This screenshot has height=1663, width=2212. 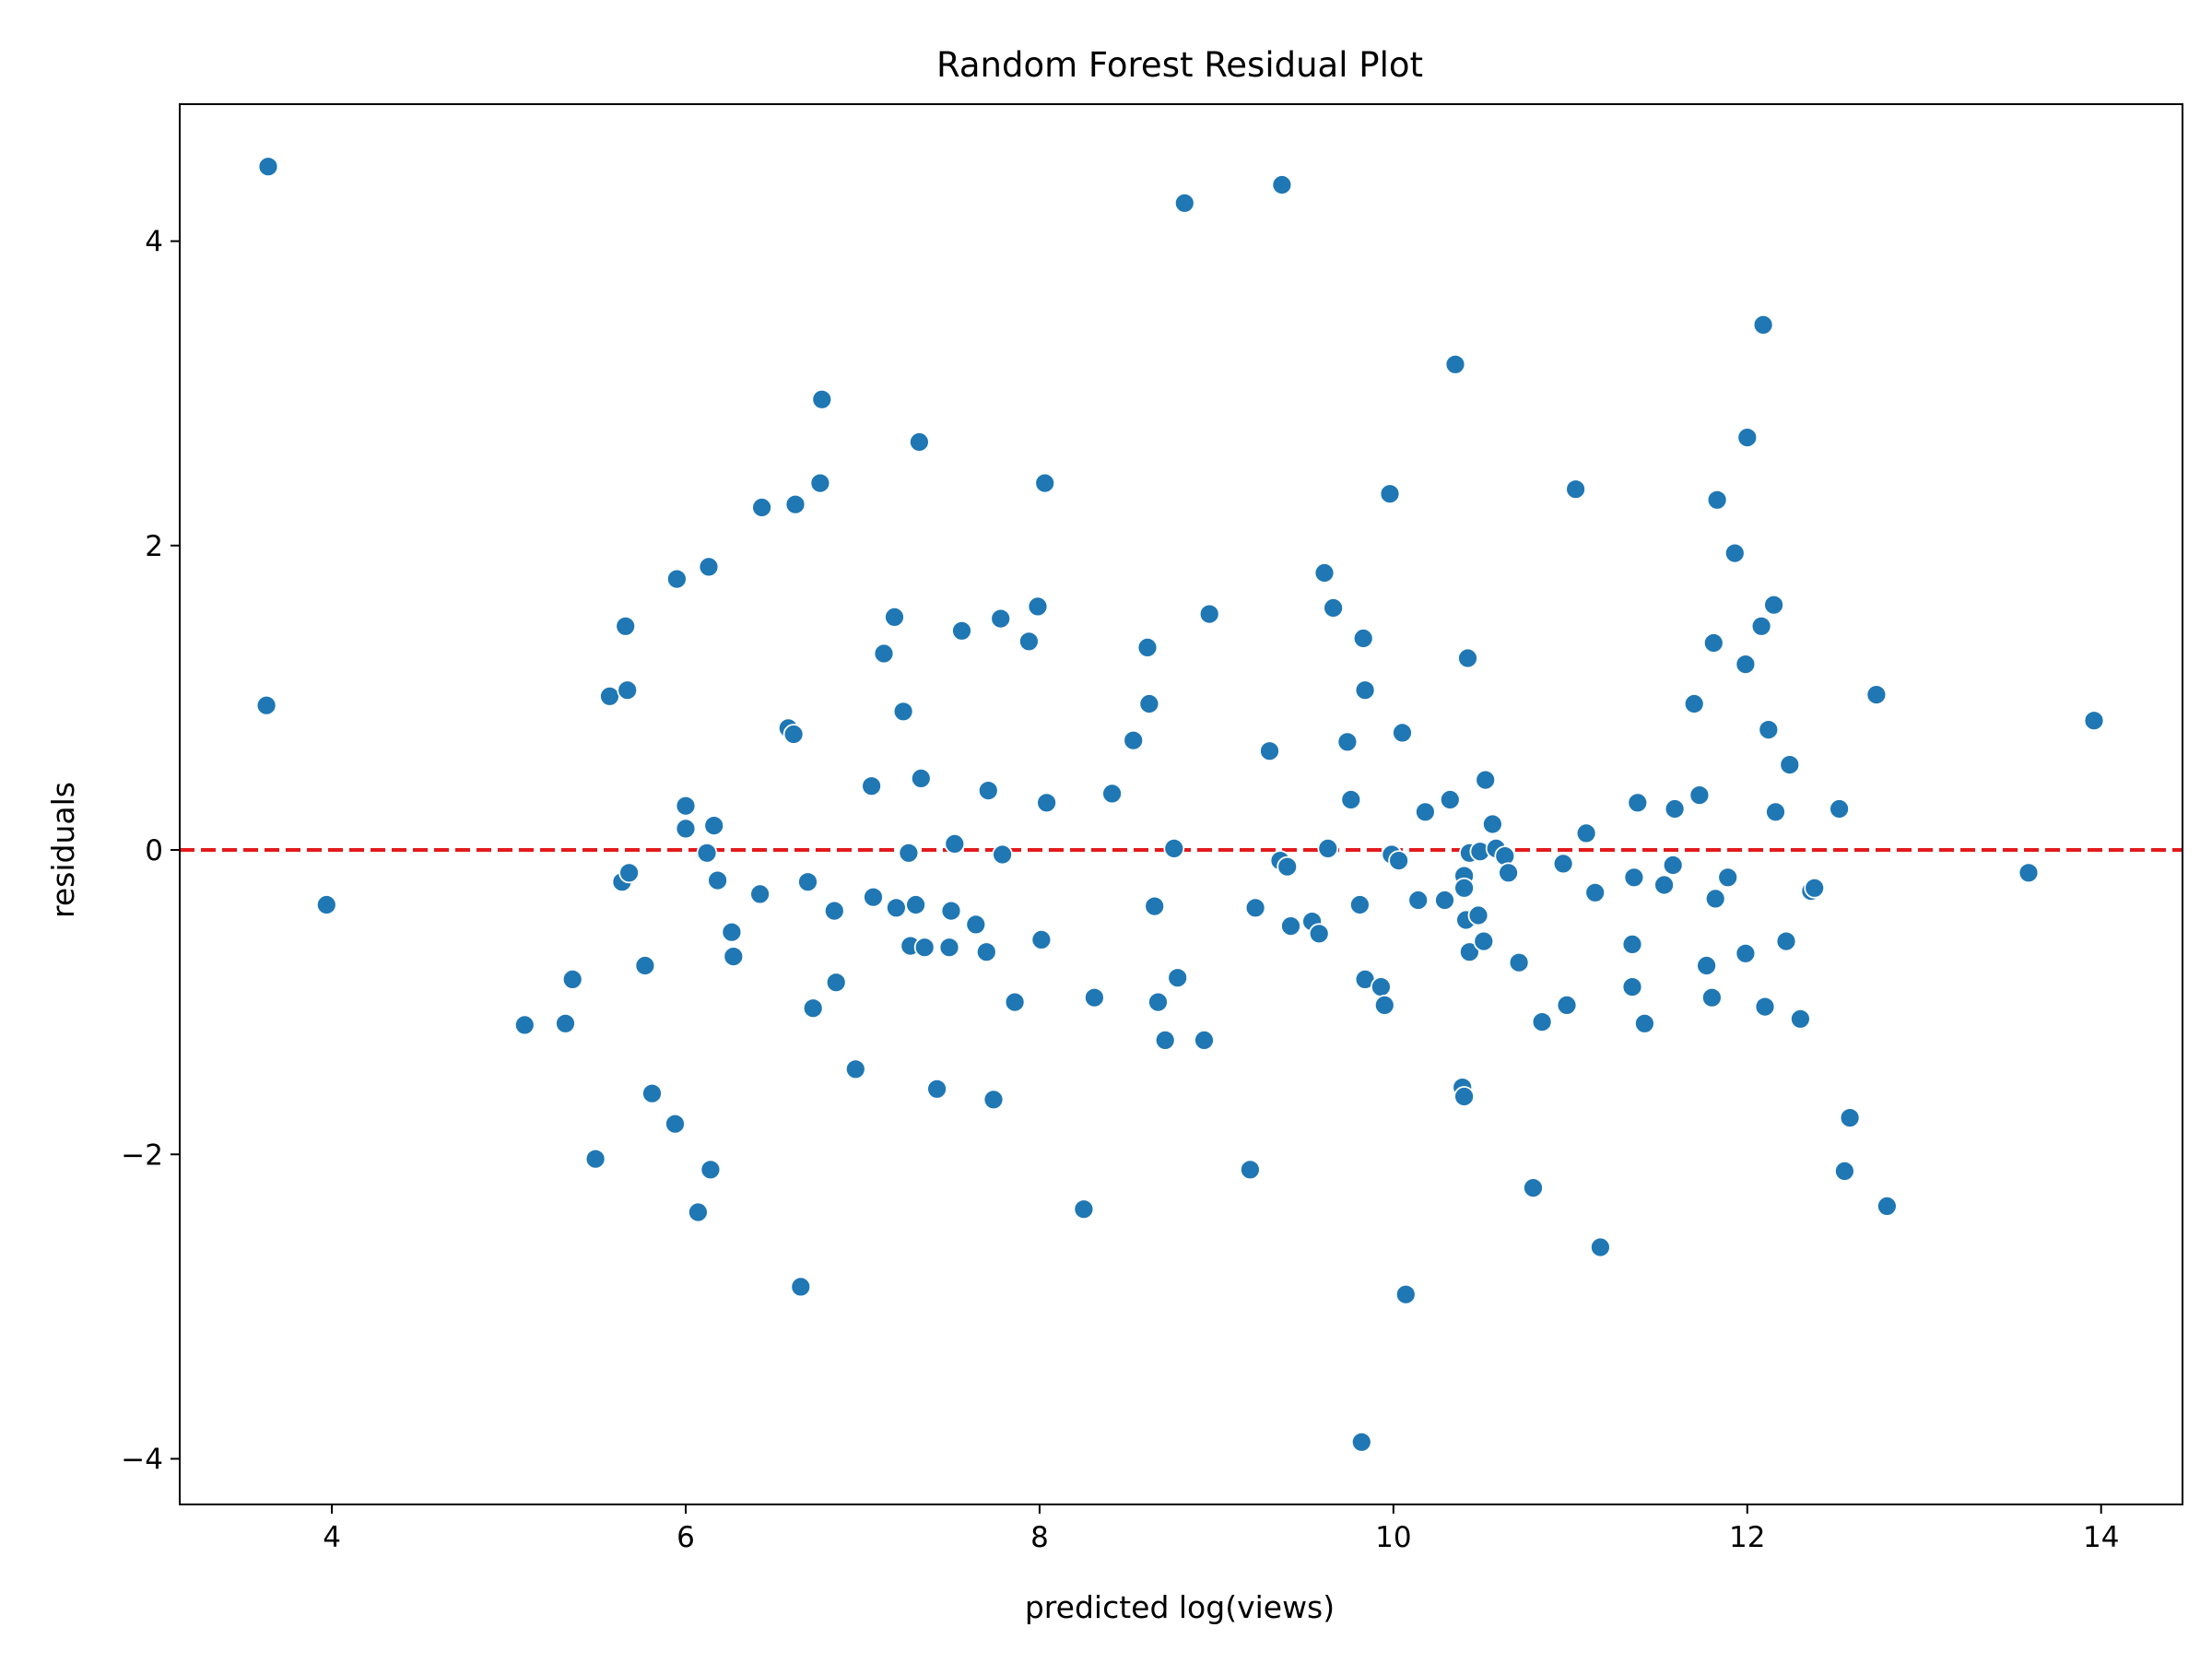 What do you see at coordinates (142, 1155) in the screenshot?
I see `y-tick-label: −2` at bounding box center [142, 1155].